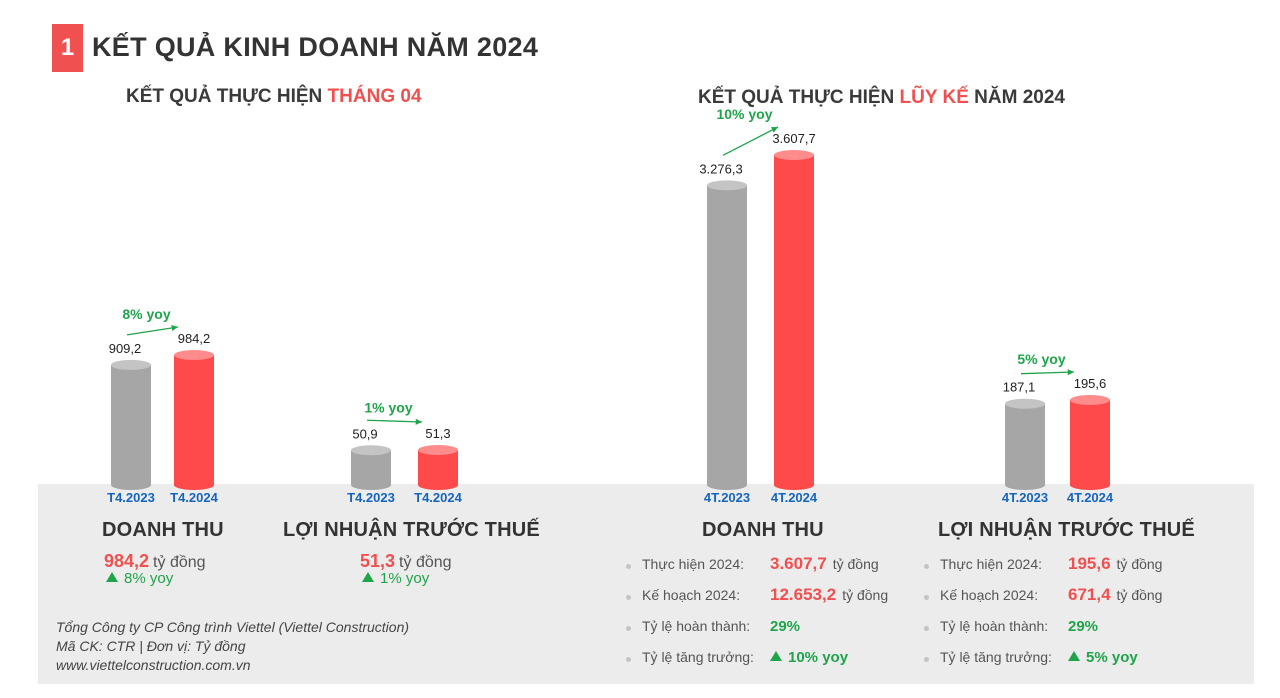  What do you see at coordinates (149, 578) in the screenshot?
I see `monthly-revenue-yoy-text: 8% yoy` at bounding box center [149, 578].